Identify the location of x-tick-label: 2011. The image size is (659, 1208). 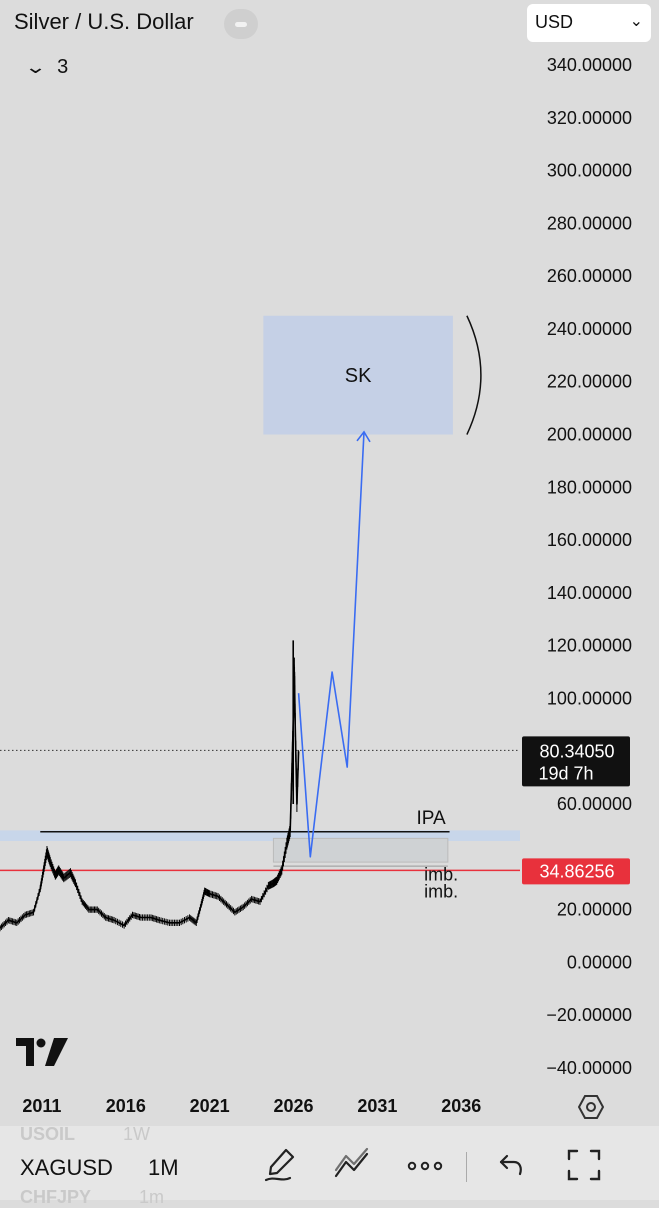
(41, 1106).